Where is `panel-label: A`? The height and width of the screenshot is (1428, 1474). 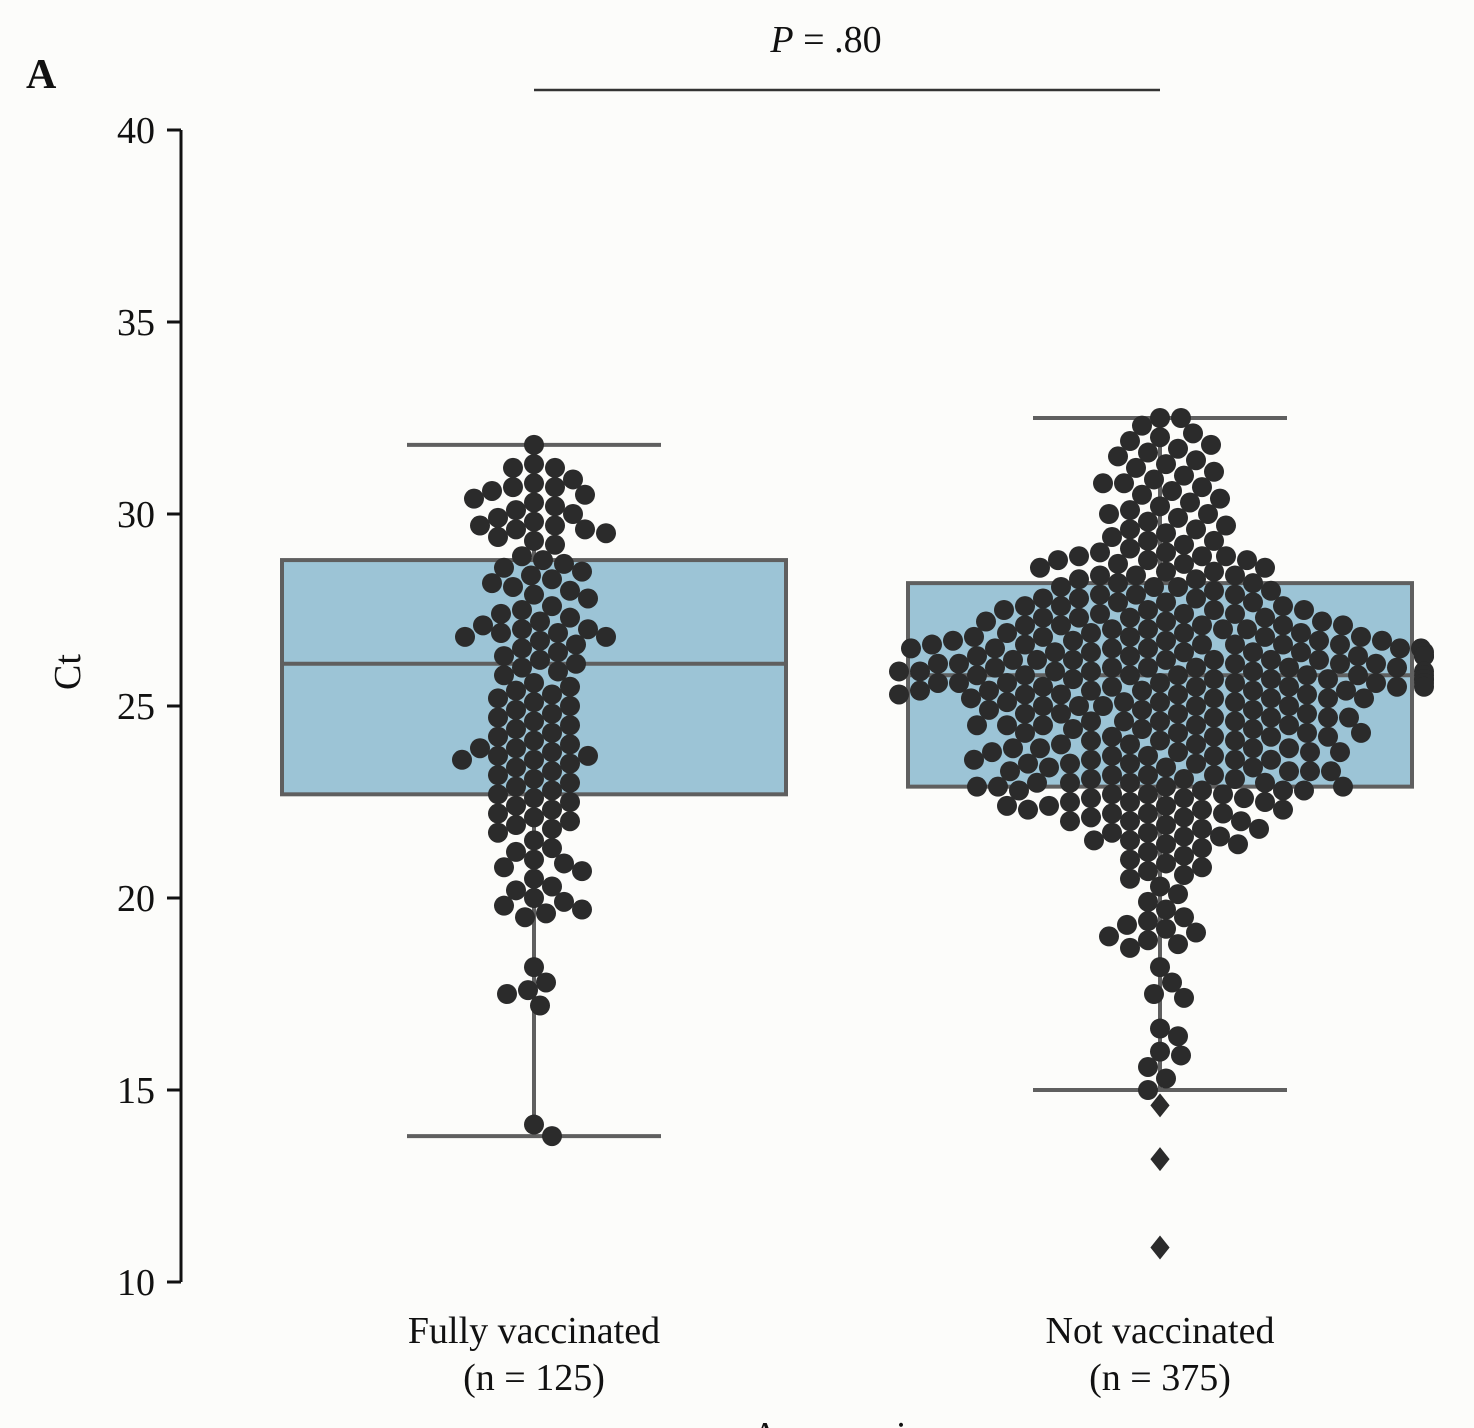
panel-label: A is located at coordinates (41, 75).